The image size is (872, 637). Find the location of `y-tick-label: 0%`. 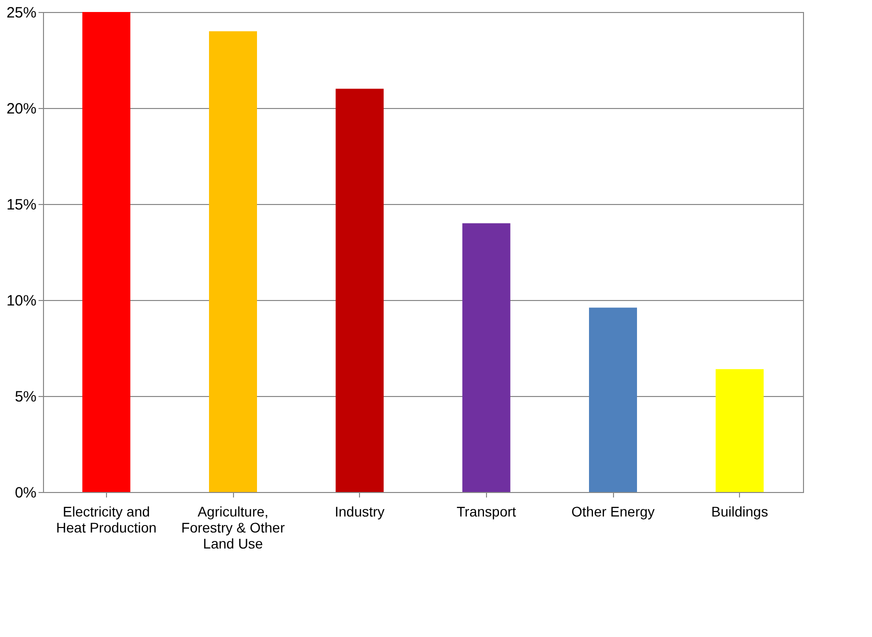

y-tick-label: 0% is located at coordinates (25, 493).